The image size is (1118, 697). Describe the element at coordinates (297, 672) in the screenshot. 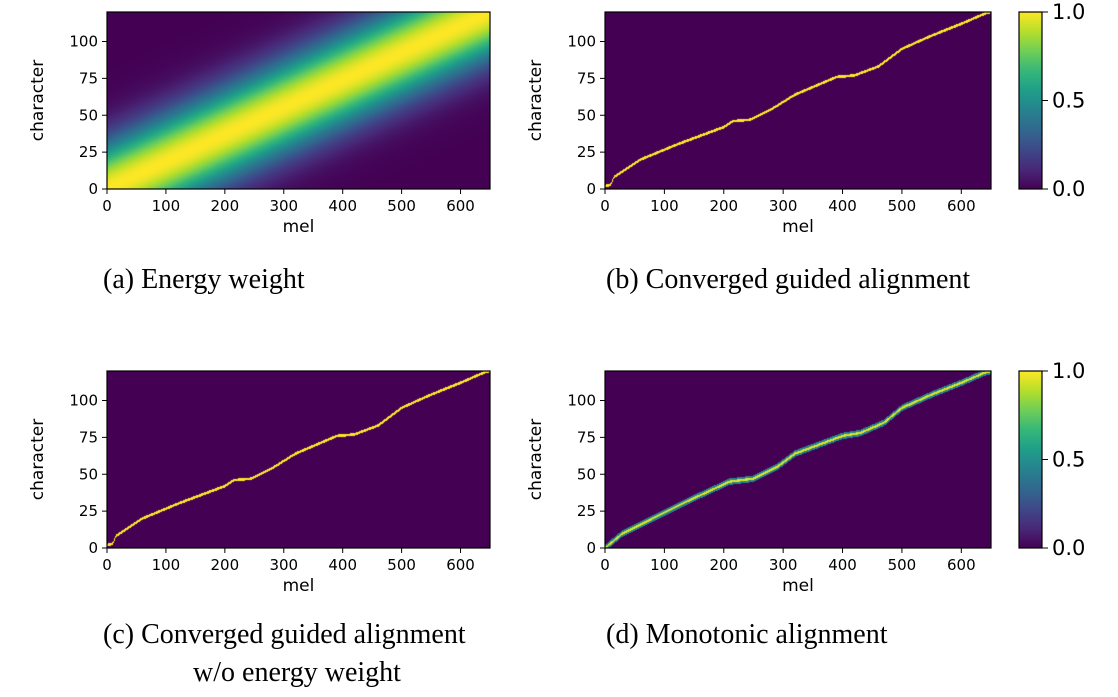

I see `panel-caption-line2: w/o energy weight` at that location.